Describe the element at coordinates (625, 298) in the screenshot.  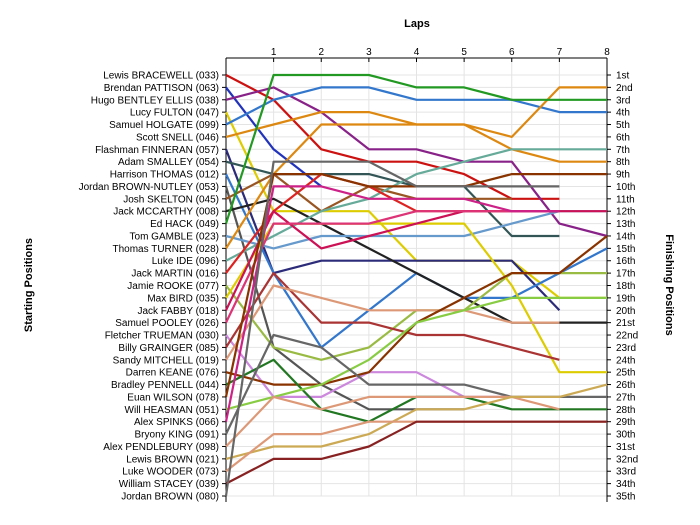
I see `finish-label: 19th` at that location.